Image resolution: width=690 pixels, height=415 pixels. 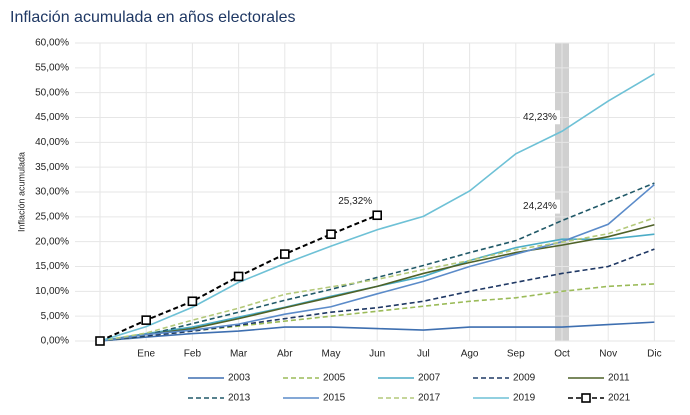 I want to click on y-tick-label: 35,00%, so click(x=52, y=167).